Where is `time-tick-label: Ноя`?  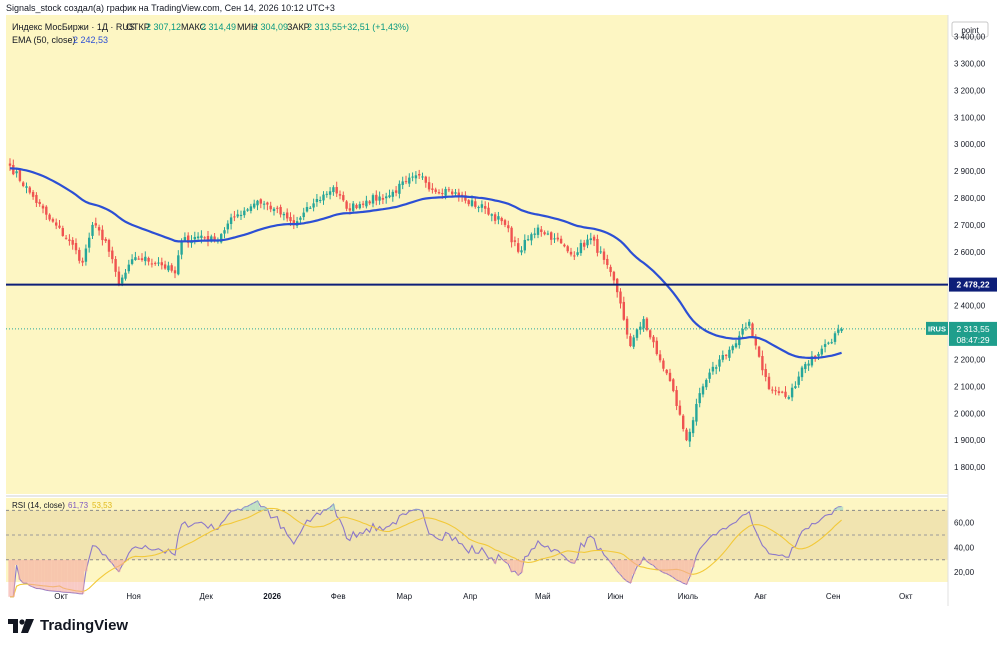
time-tick-label: Ноя is located at coordinates (133, 596).